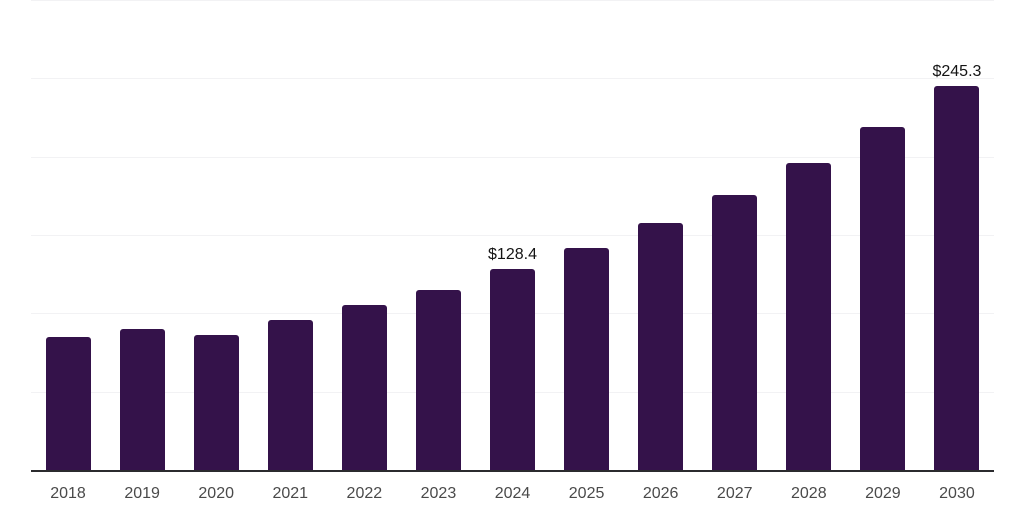  What do you see at coordinates (68, 403) in the screenshot?
I see `bar-2018` at bounding box center [68, 403].